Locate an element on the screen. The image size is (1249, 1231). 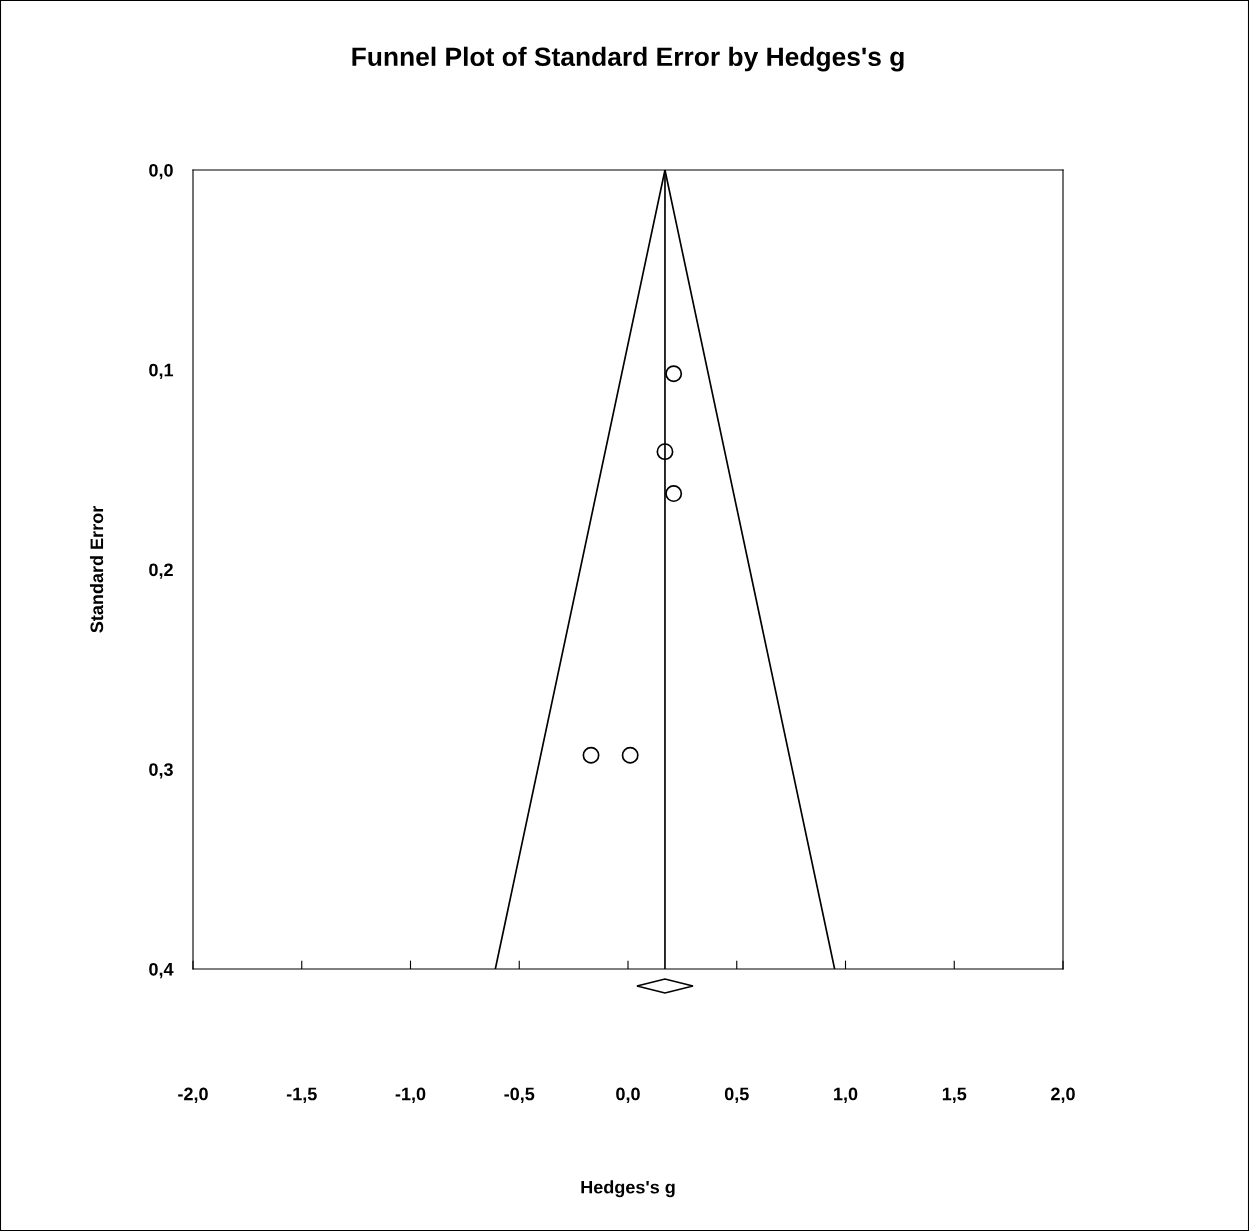
y-tick-label: 0,0 is located at coordinates (161, 171).